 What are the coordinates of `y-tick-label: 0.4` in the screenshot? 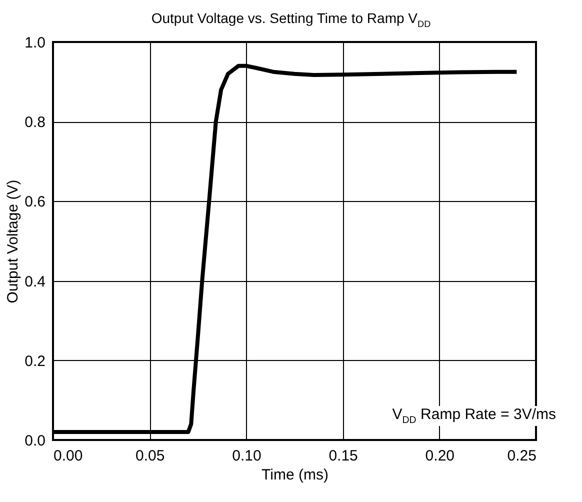 It's located at (35, 281).